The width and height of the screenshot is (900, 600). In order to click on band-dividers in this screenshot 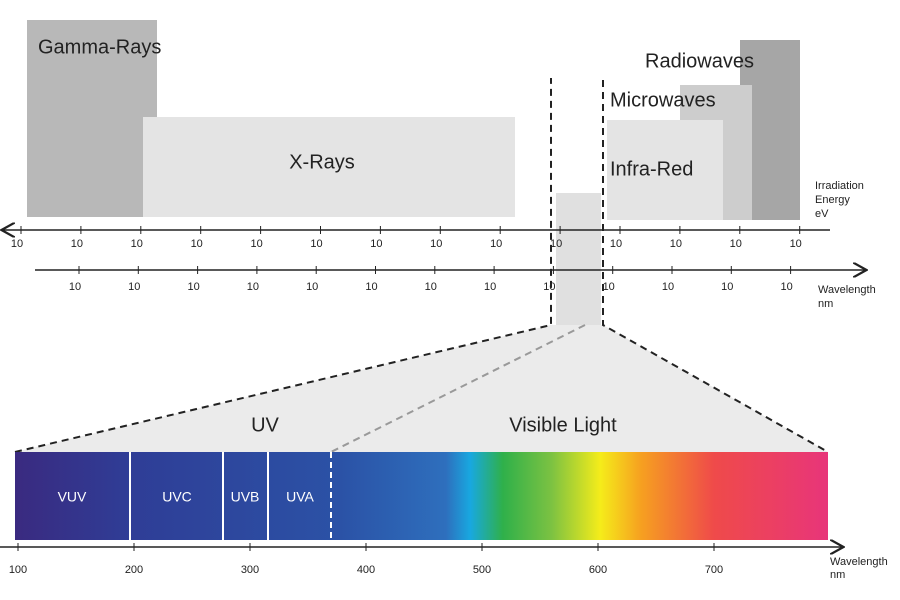, I will do `click(199, 496)`.